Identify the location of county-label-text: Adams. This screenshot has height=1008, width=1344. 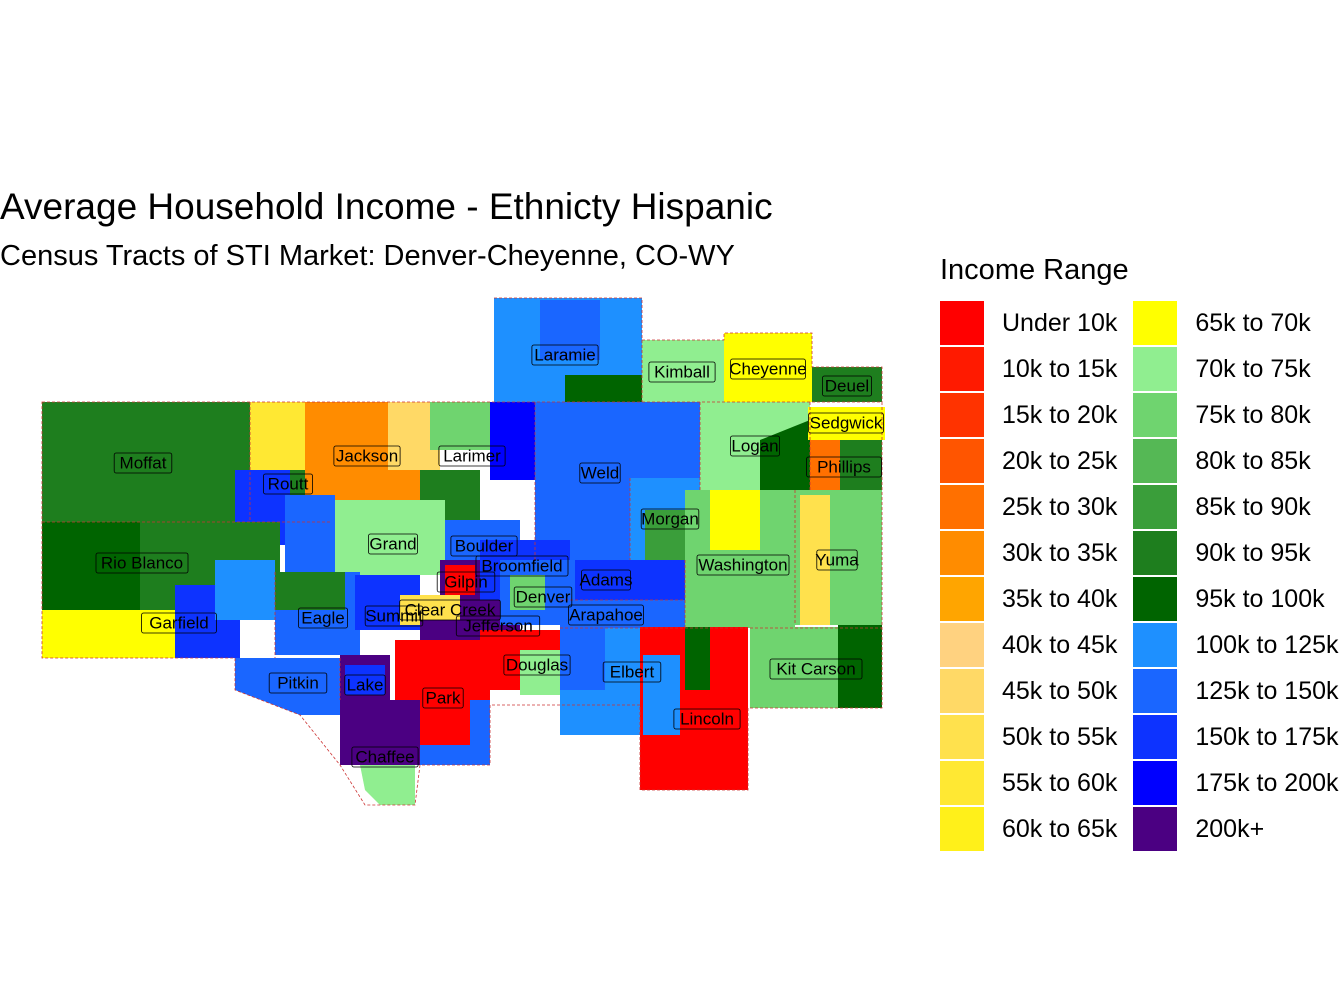
(606, 580).